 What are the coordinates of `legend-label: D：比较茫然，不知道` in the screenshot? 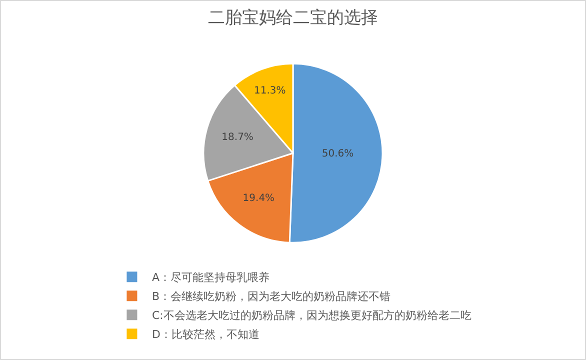 It's located at (206, 335).